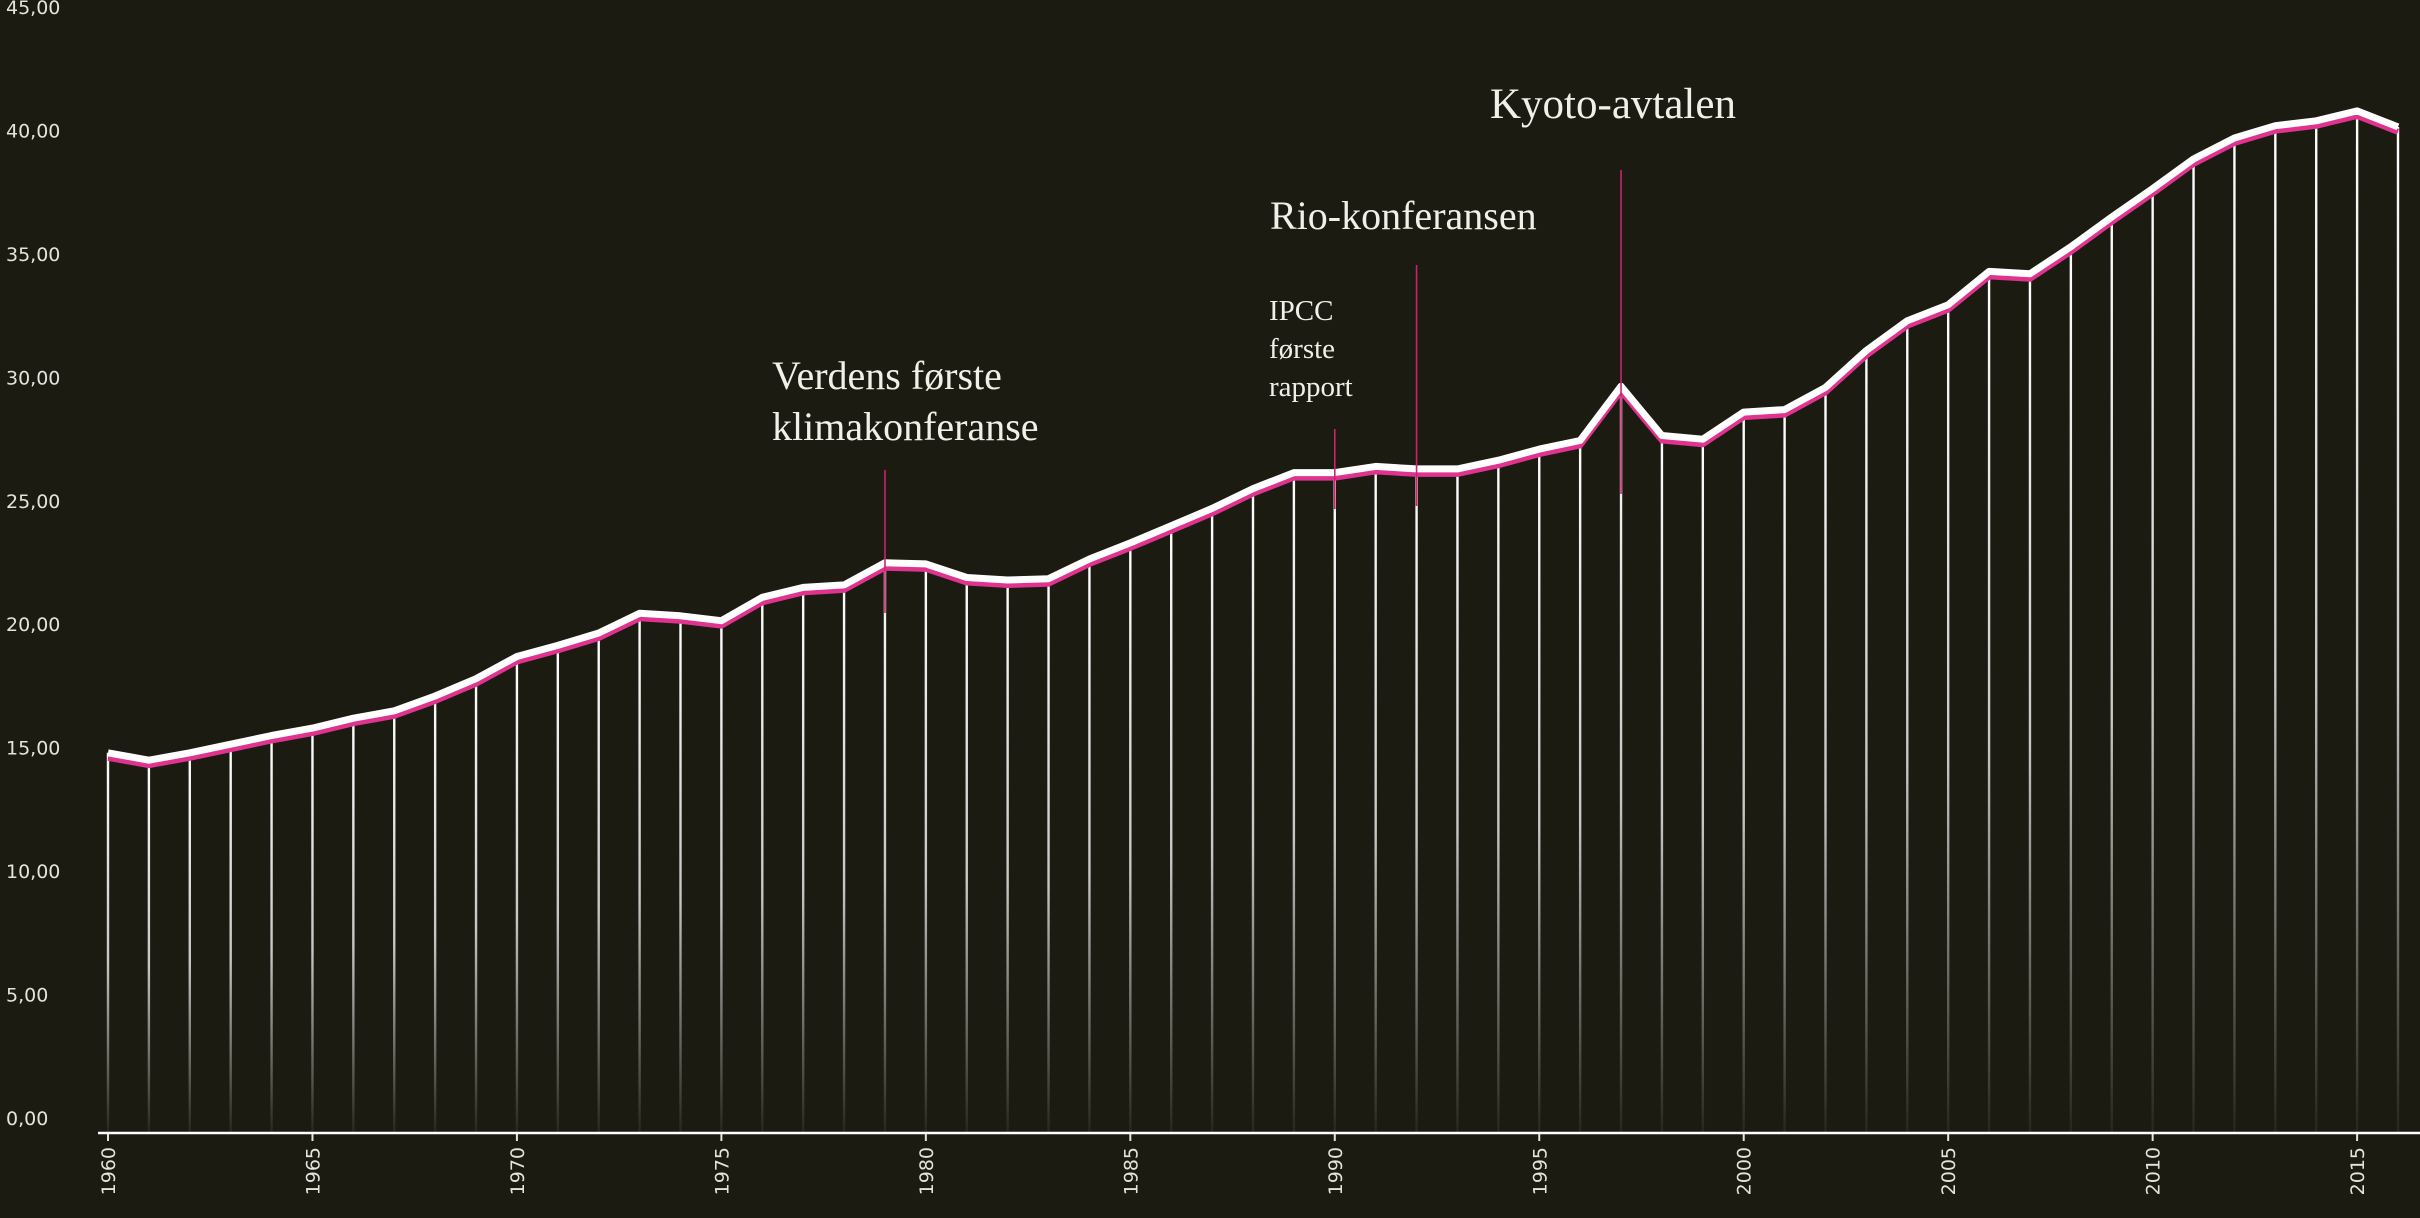 This screenshot has width=2420, height=1218. What do you see at coordinates (905, 426) in the screenshot?
I see `annotation-text: klimakonferanse` at bounding box center [905, 426].